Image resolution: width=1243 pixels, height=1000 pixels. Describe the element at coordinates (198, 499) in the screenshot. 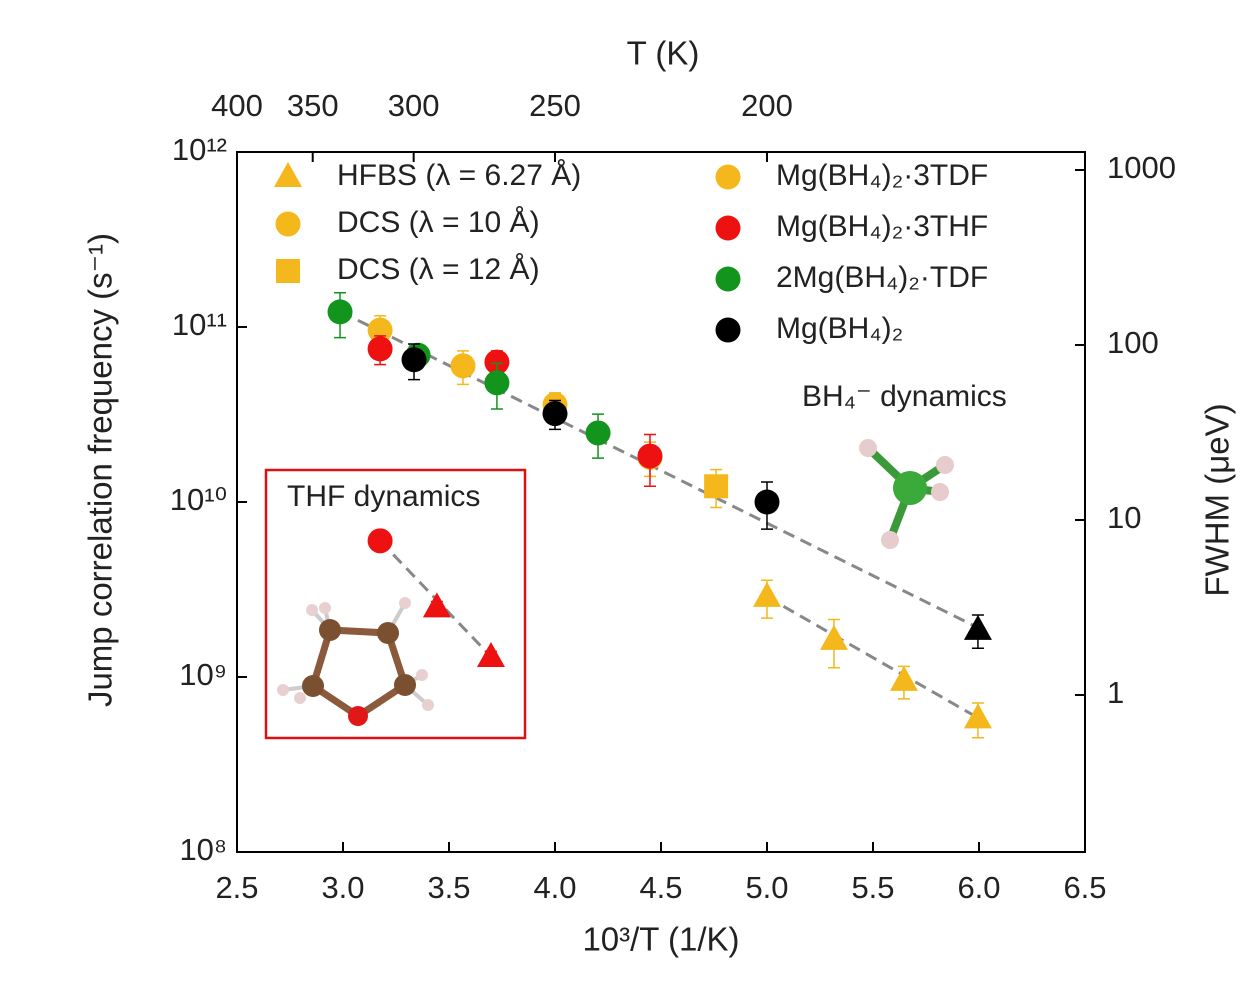

I see `y-tick-label: 10¹⁰` at that location.